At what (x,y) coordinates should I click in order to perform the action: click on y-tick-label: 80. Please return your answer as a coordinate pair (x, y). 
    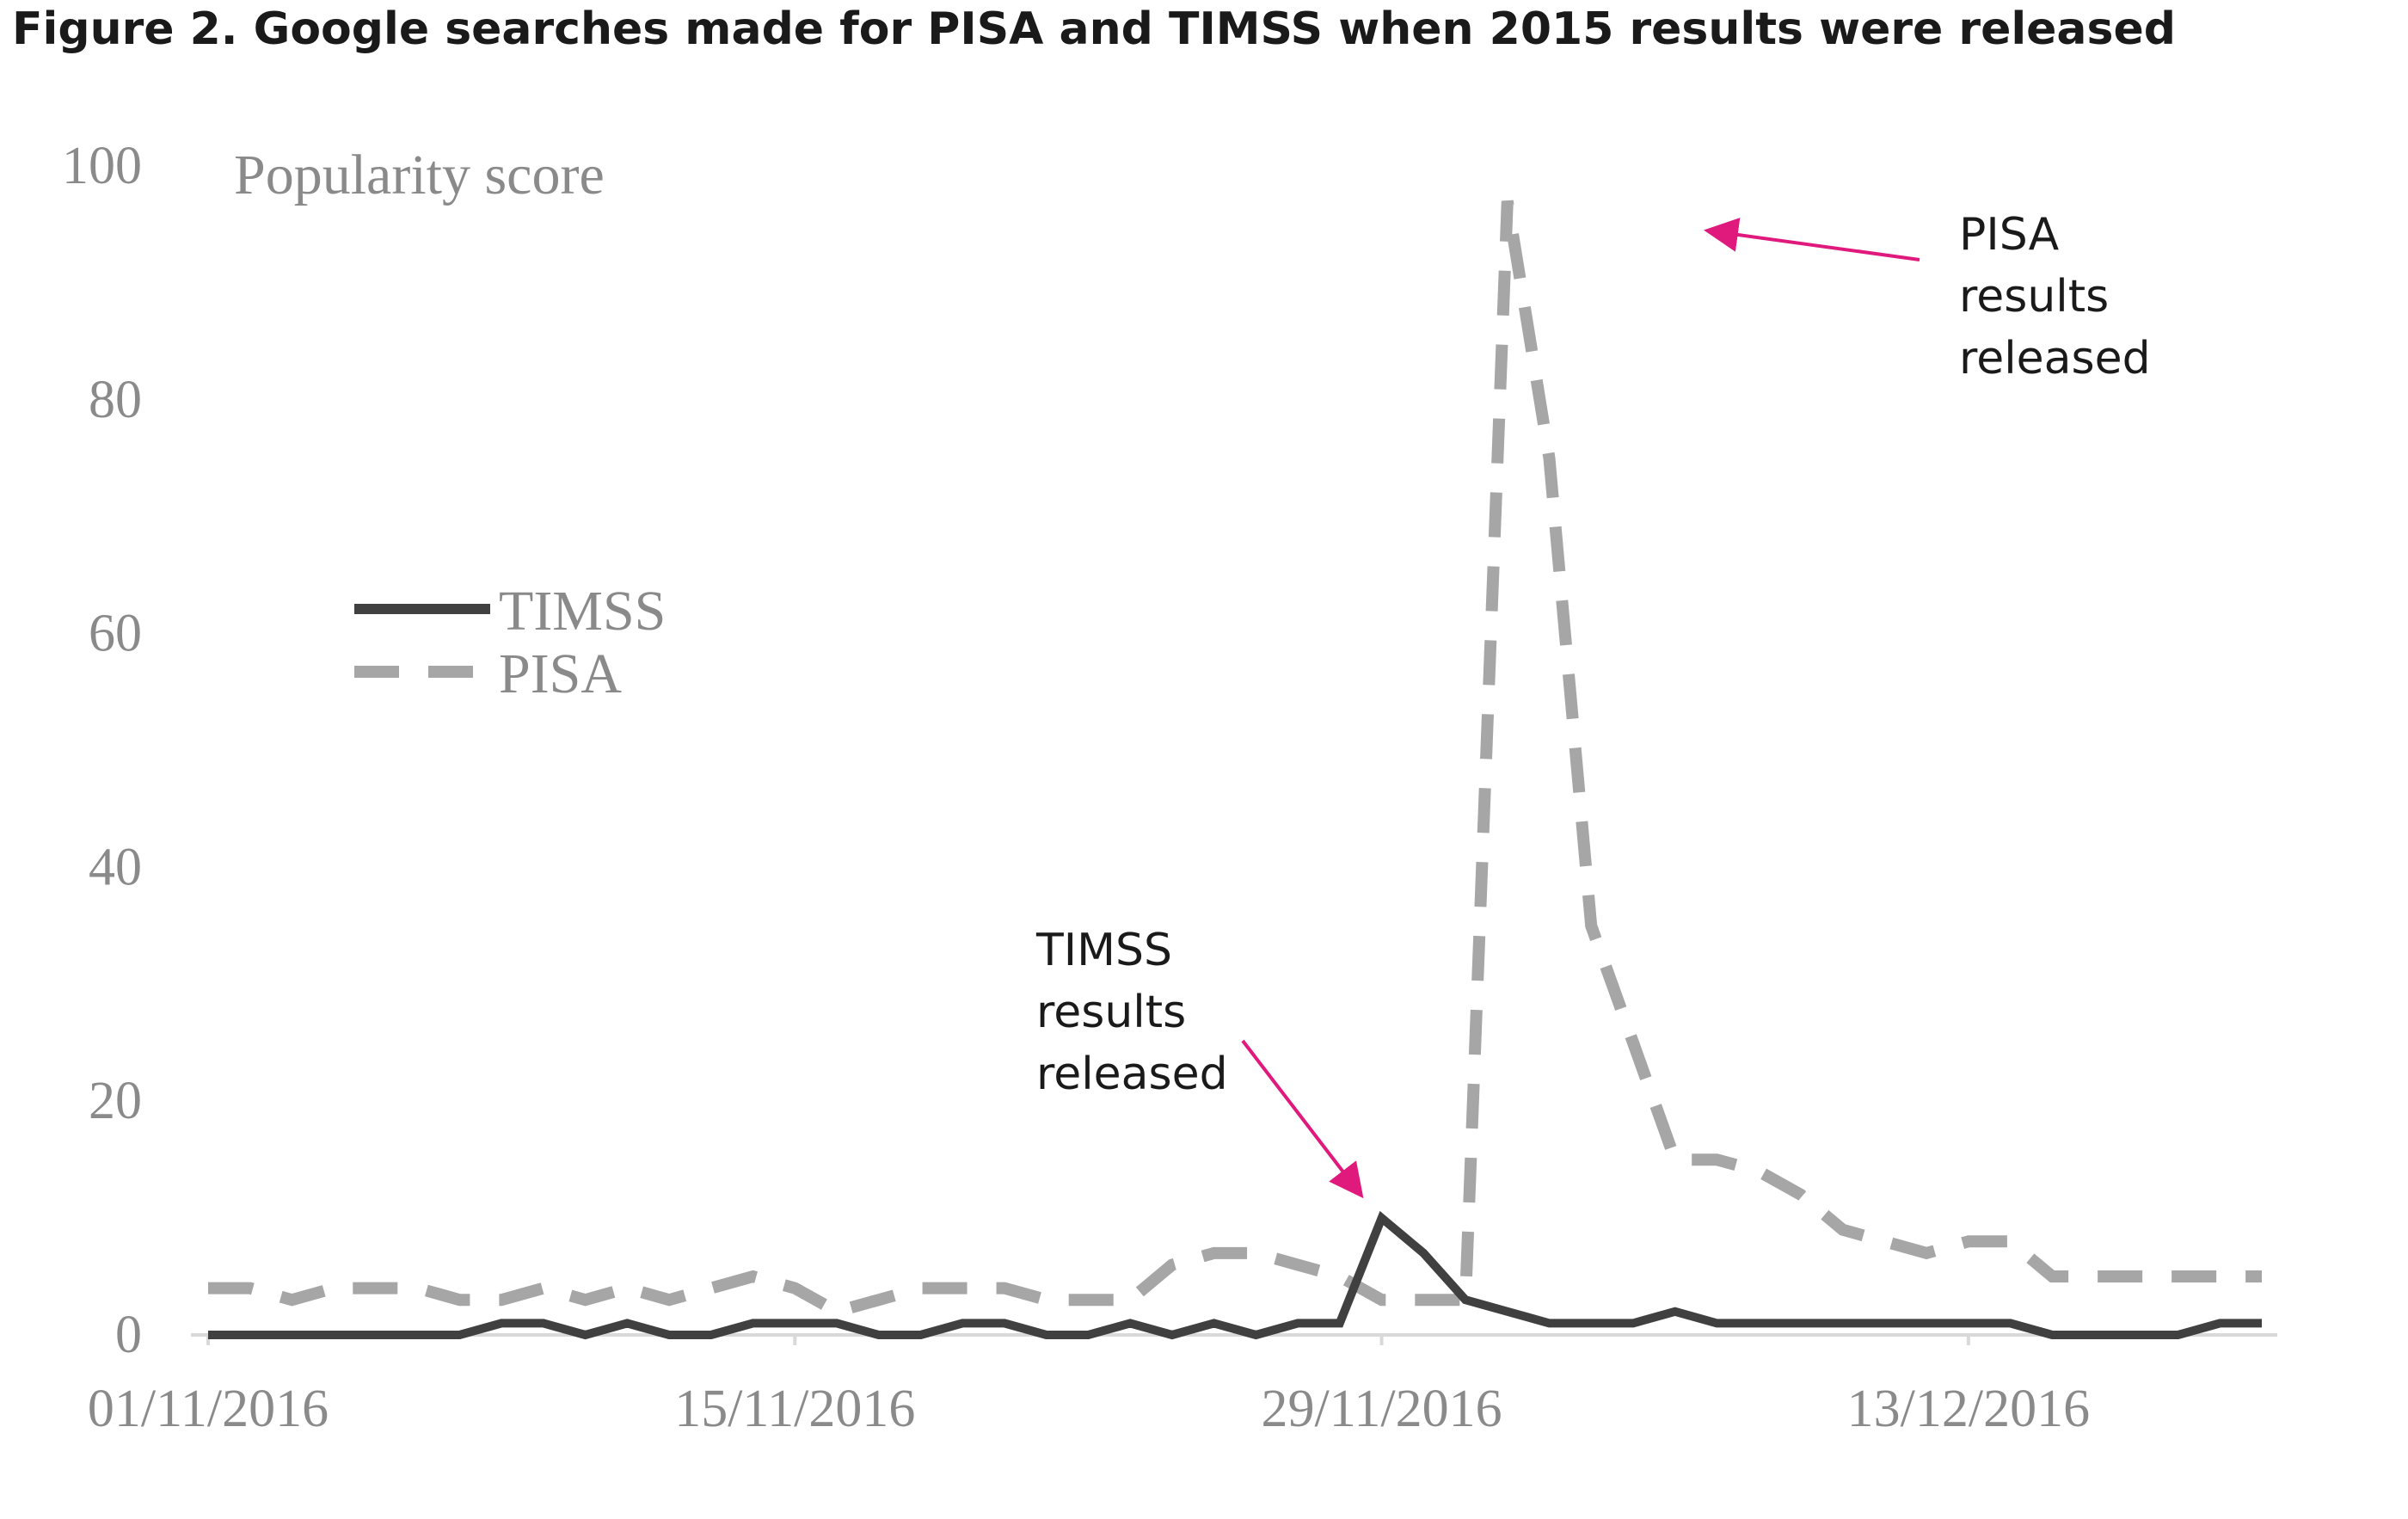
    Looking at the image, I should click on (116, 400).